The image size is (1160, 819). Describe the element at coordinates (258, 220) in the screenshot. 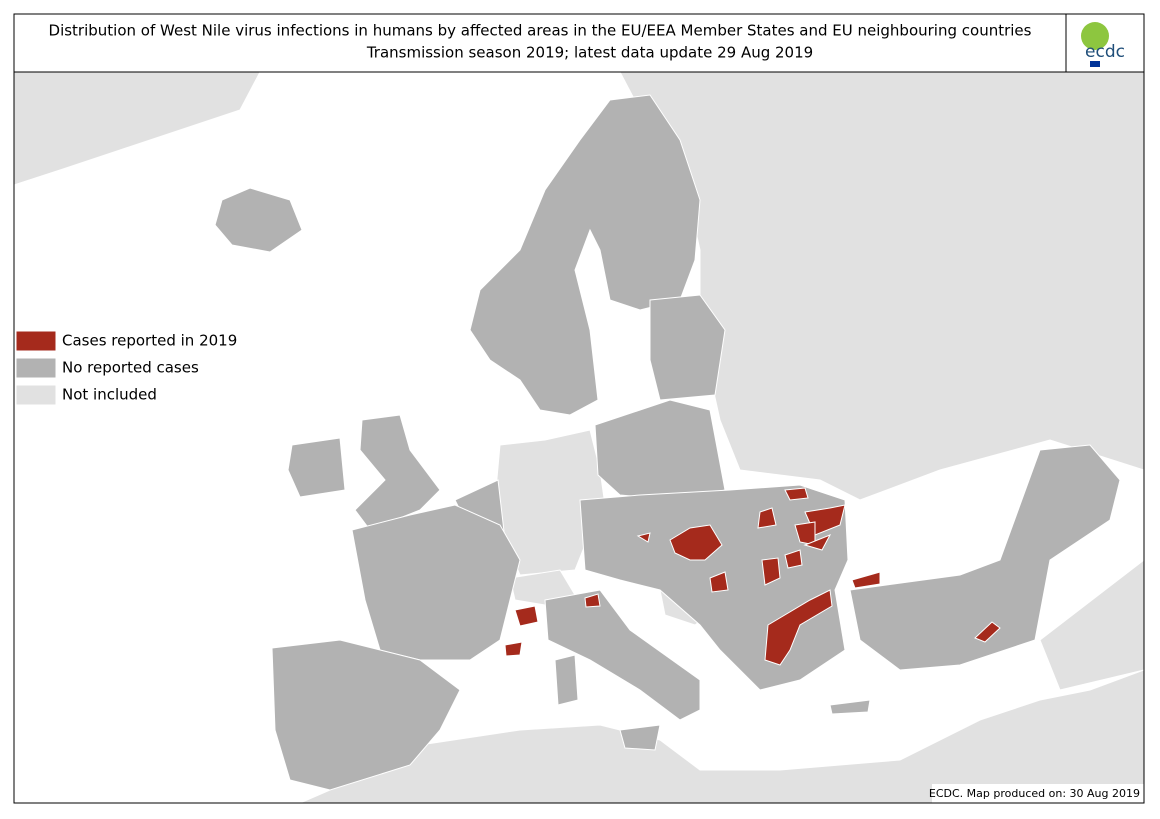

I see `iceland` at that location.